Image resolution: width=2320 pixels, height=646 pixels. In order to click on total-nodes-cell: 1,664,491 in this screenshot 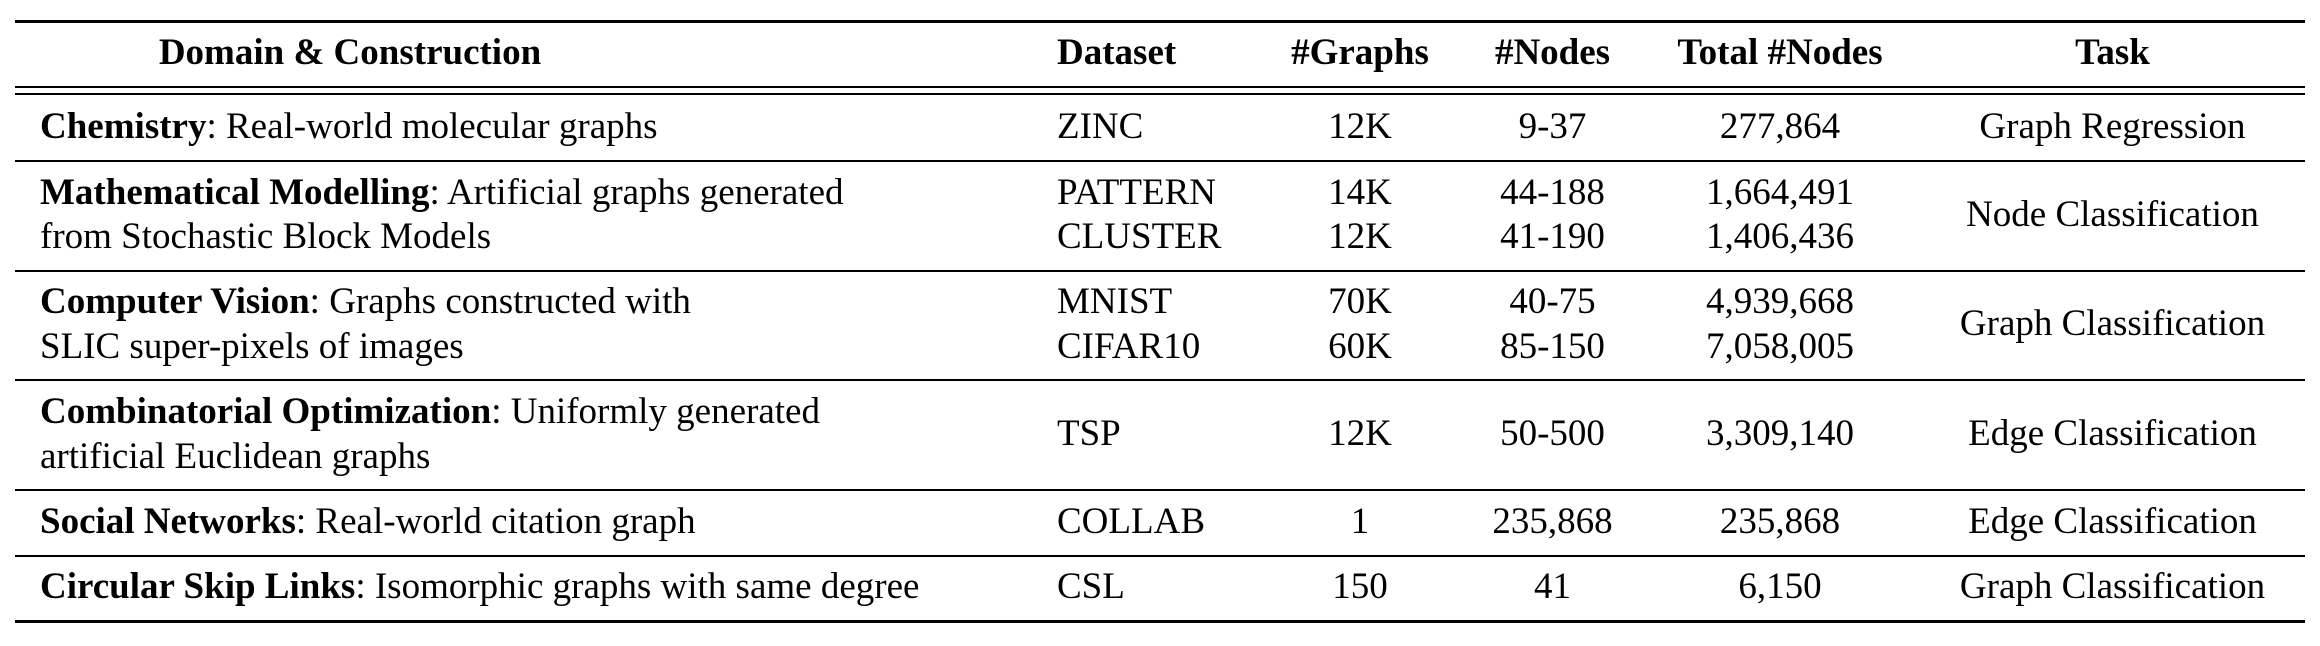, I will do `click(1780, 192)`.